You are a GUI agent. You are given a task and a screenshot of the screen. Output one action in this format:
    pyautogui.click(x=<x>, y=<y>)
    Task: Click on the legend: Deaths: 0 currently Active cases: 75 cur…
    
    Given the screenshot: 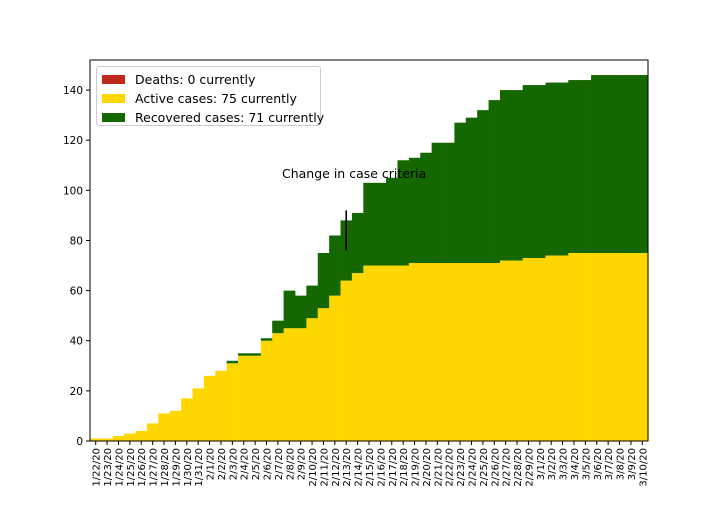 What is the action you would take?
    pyautogui.click(x=210, y=96)
    